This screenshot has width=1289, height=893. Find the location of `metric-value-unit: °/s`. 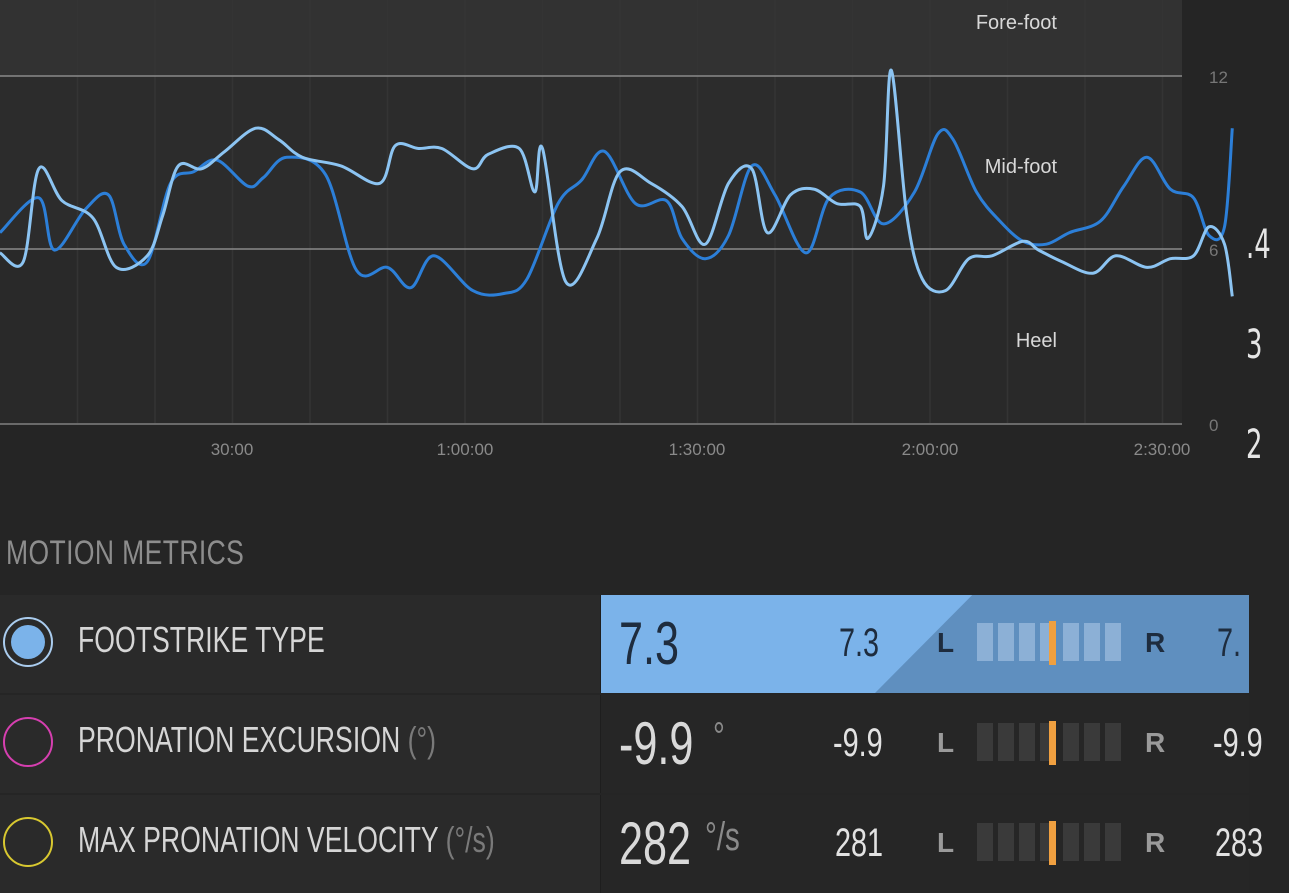

metric-value-unit: °/s is located at coordinates (722, 837).